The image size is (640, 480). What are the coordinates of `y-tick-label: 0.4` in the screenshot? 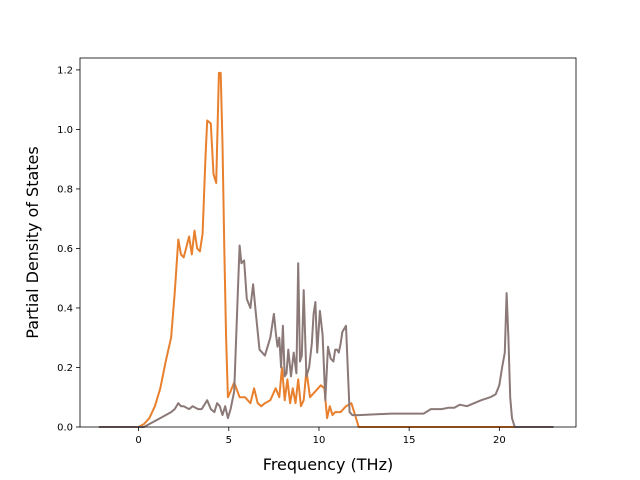 It's located at (65, 308).